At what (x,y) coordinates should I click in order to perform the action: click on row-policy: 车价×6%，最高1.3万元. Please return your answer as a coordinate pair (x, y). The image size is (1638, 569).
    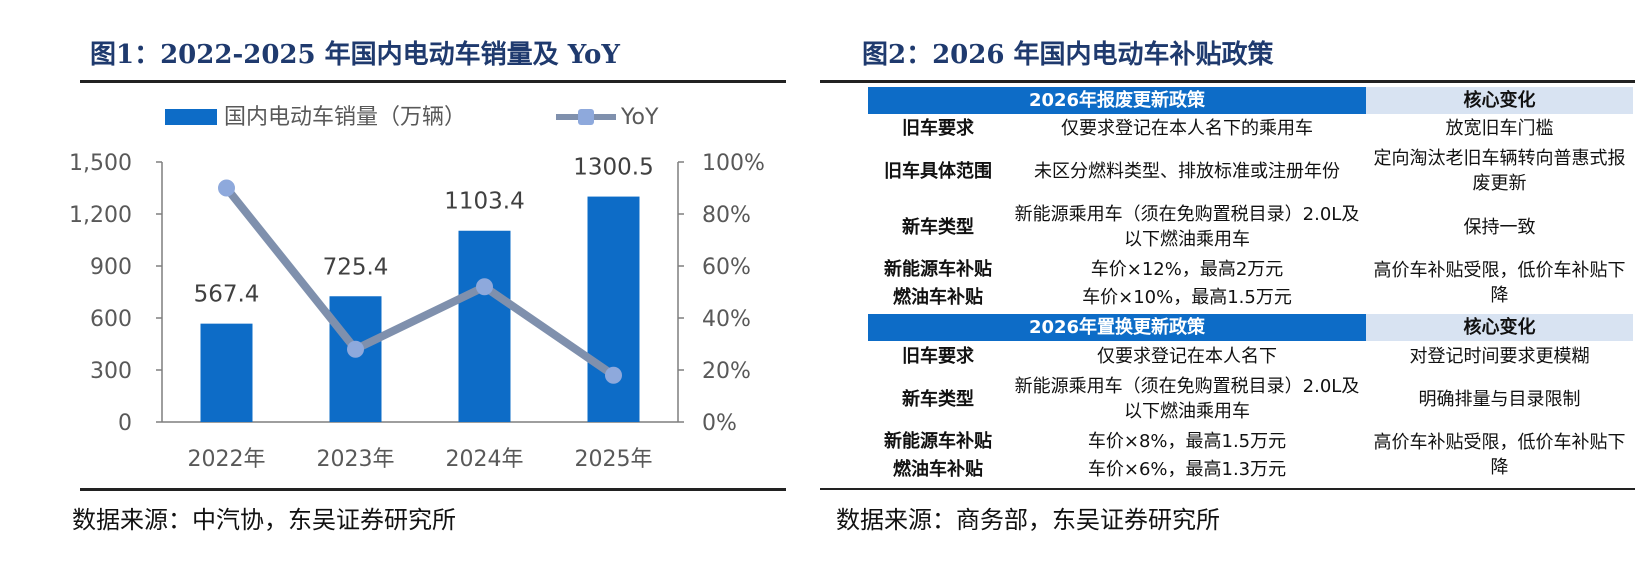
    Looking at the image, I should click on (1187, 469).